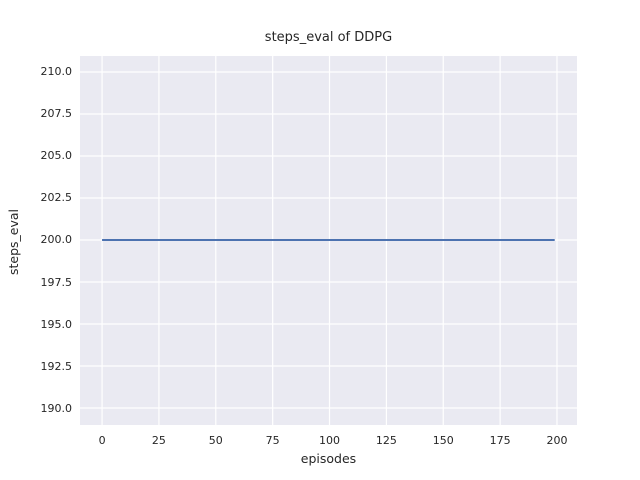 The image size is (640, 480). Describe the element at coordinates (330, 440) in the screenshot. I see `x-tick-label: 100` at that location.